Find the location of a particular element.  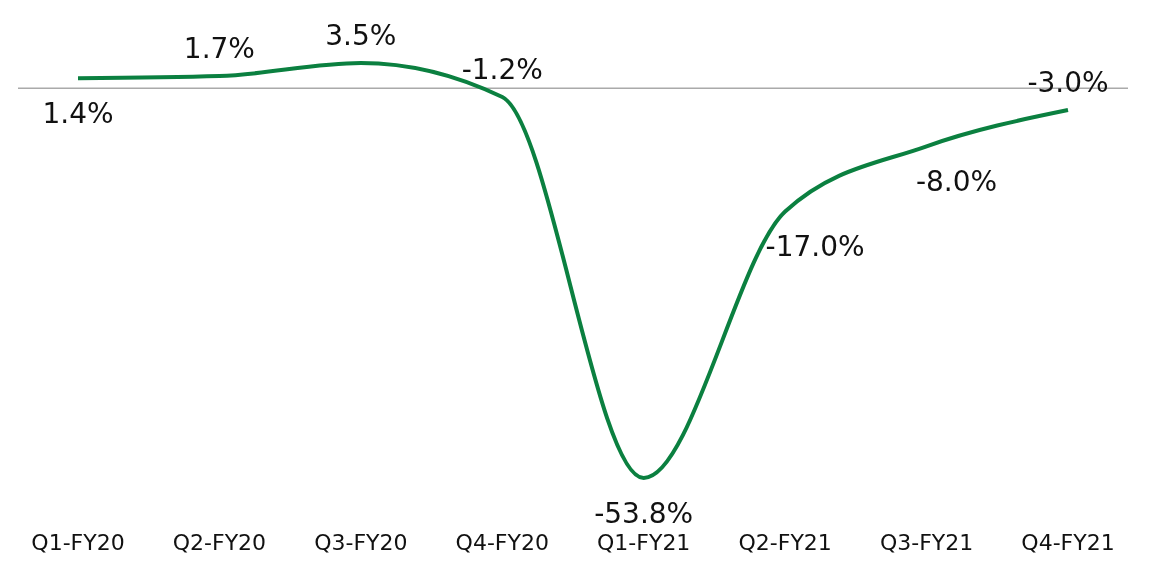

x-tick-label: Q3-FY20 is located at coordinates (361, 542).